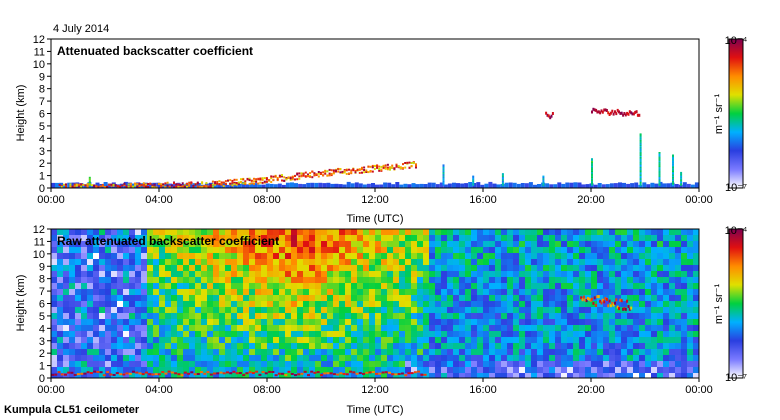 This screenshot has height=420, width=780. Describe the element at coordinates (719, 114) in the screenshot. I see `top-colorbar-unit: m⁻¹ sr⁻¹` at that location.